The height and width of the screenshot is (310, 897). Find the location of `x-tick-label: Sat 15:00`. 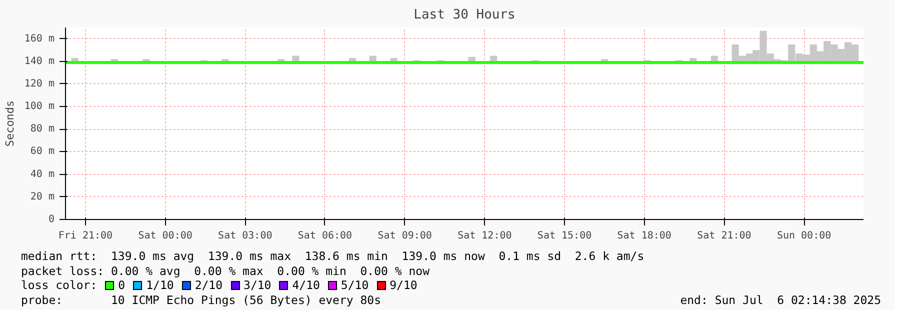

x-tick-label: Sat 15:00 is located at coordinates (564, 236).